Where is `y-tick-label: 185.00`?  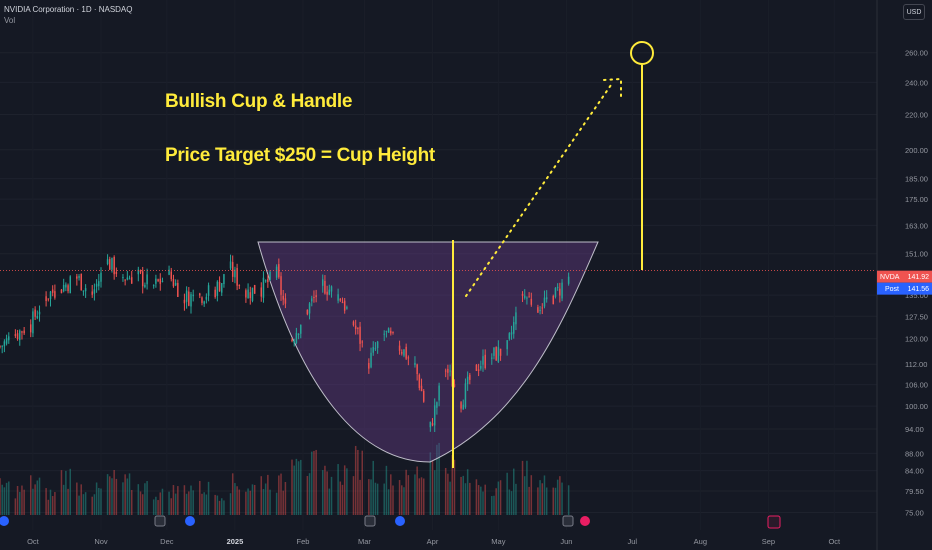 y-tick-label: 185.00 is located at coordinates (916, 179).